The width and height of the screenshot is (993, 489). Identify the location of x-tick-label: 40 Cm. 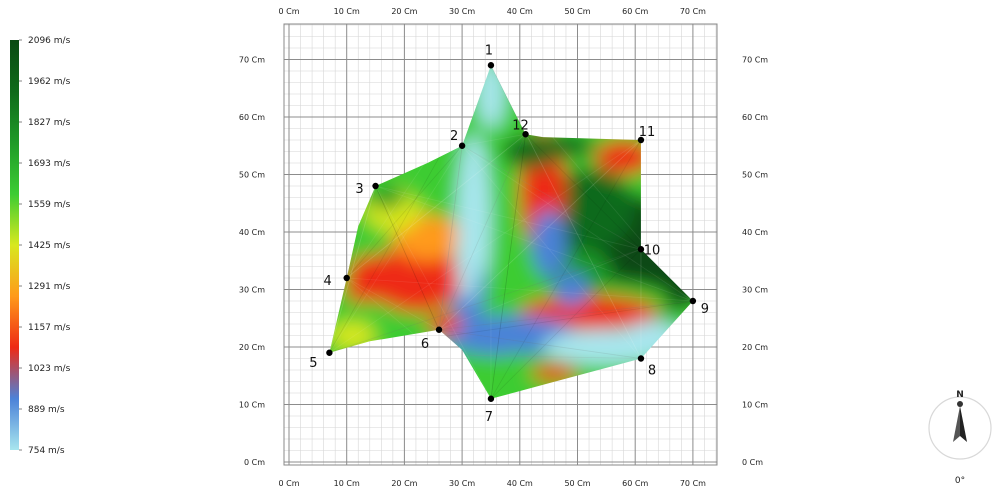
(520, 11).